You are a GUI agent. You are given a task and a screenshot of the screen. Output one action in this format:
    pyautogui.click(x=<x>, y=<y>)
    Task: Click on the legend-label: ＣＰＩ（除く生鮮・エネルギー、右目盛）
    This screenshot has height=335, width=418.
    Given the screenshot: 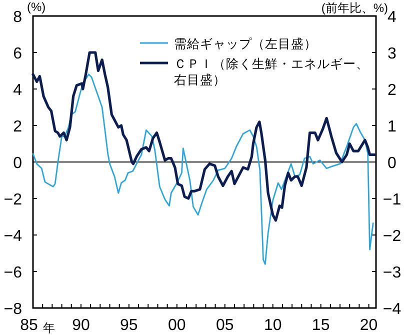 What is the action you would take?
    pyautogui.click(x=271, y=72)
    